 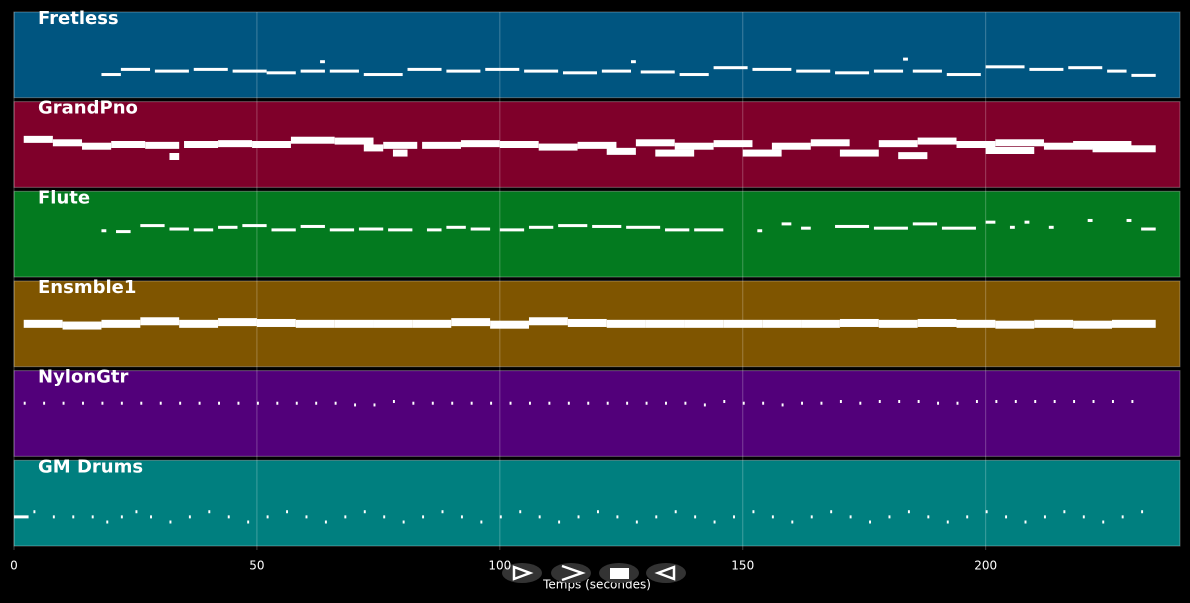 What do you see at coordinates (14, 566) in the screenshot?
I see `x-tick-label: 0` at bounding box center [14, 566].